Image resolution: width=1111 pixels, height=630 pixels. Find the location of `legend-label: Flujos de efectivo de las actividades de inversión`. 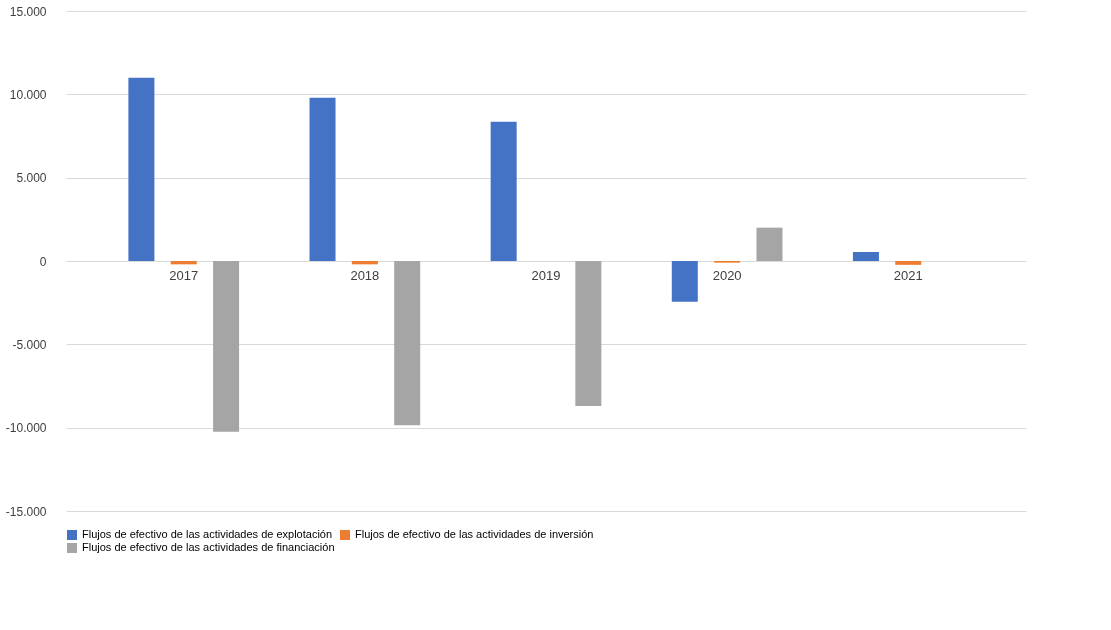

legend-label: Flujos de efectivo de las actividades de inversión is located at coordinates (474, 534).